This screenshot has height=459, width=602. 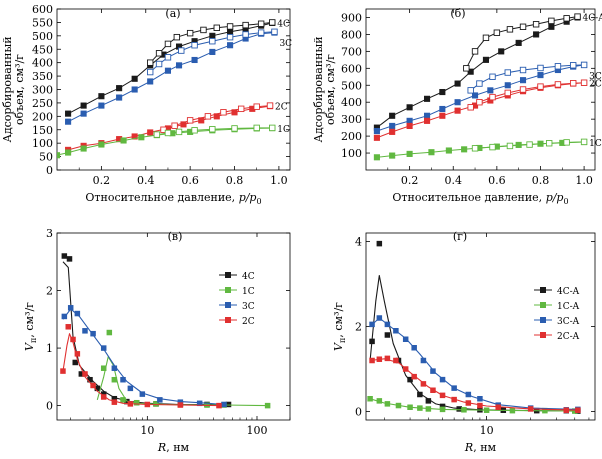 I want to click on x-tick-label: 1.0, so click(x=584, y=180).